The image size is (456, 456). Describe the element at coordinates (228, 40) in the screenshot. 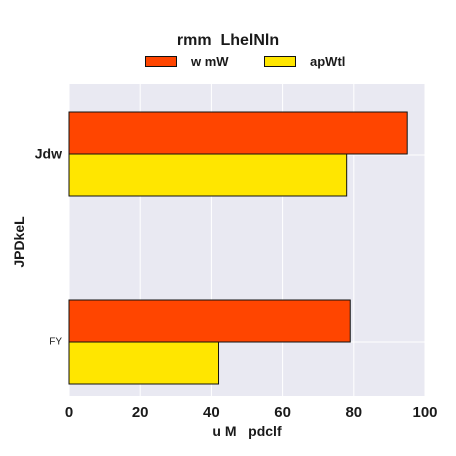

I see `chart-title: rmm LhelNln` at that location.